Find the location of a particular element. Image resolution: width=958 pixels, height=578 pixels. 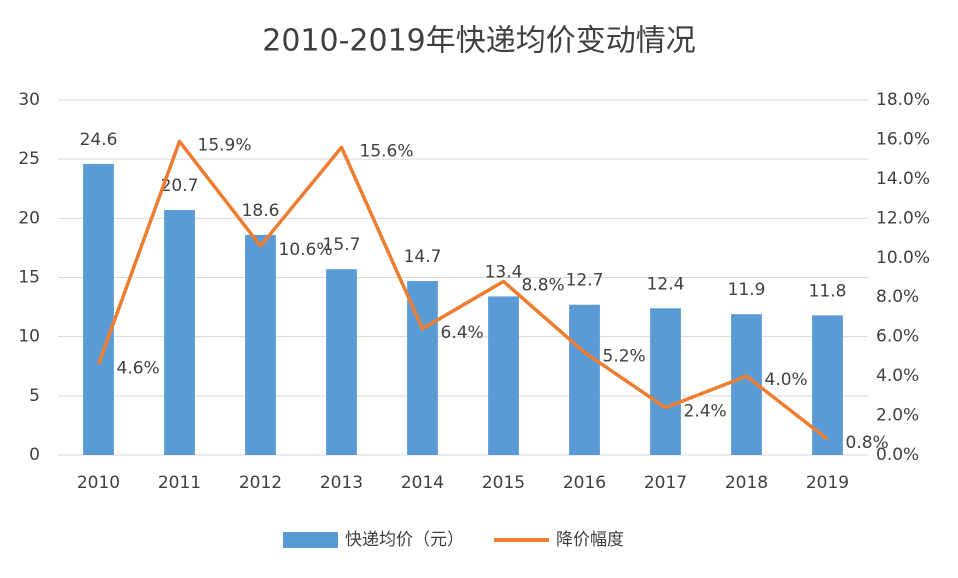

y2-tick-label: 16.0% is located at coordinates (903, 139).